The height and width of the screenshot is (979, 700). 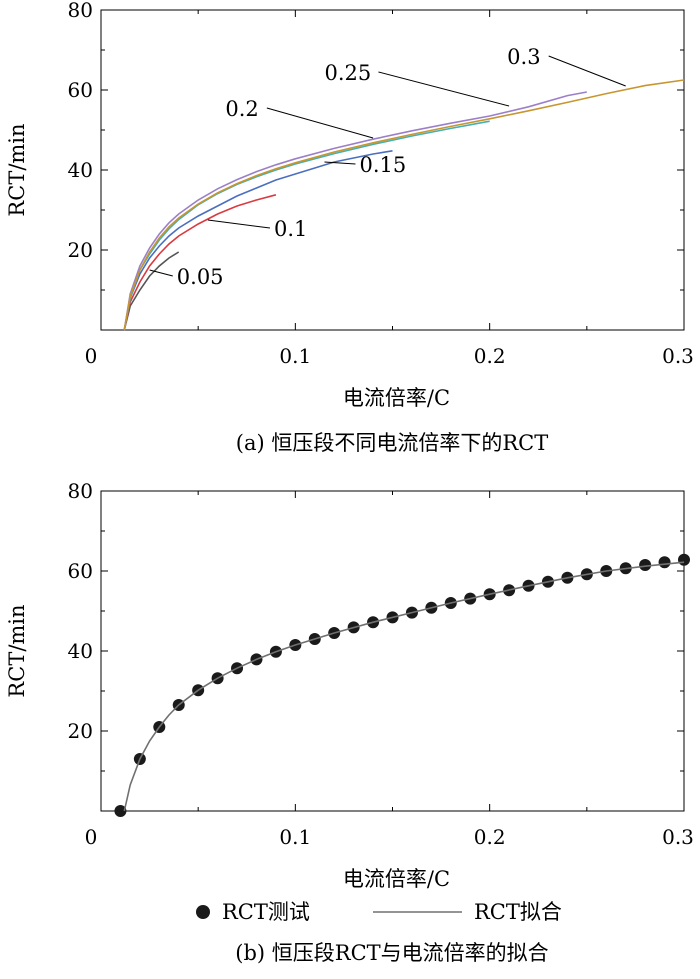 I want to click on series-line-0.05, so click(x=151, y=291).